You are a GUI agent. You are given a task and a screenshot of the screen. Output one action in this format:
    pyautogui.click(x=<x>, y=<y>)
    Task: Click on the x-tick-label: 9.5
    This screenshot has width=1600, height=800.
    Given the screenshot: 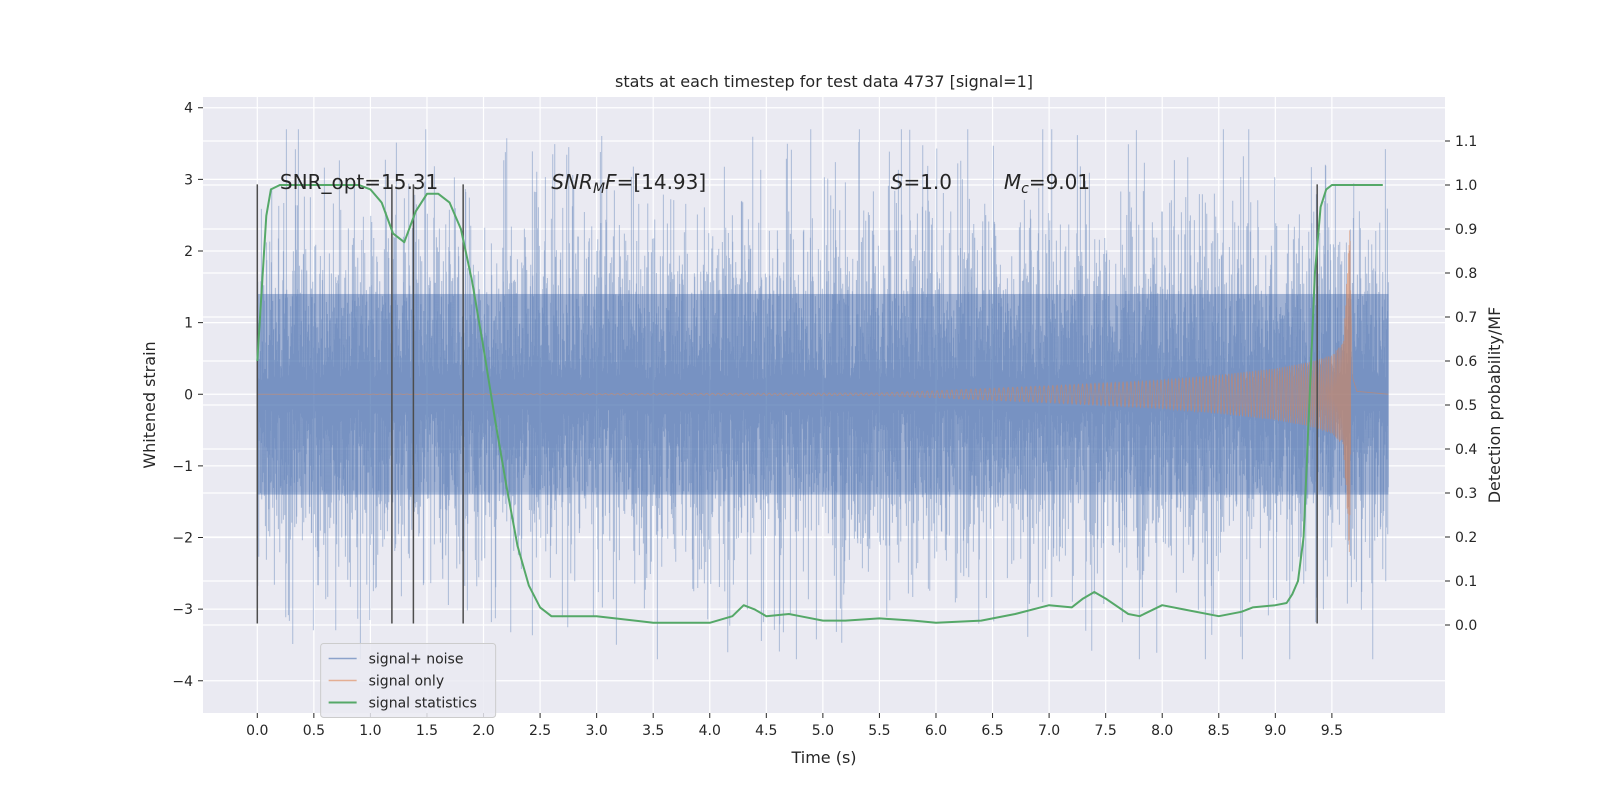 What is the action you would take?
    pyautogui.click(x=1332, y=731)
    